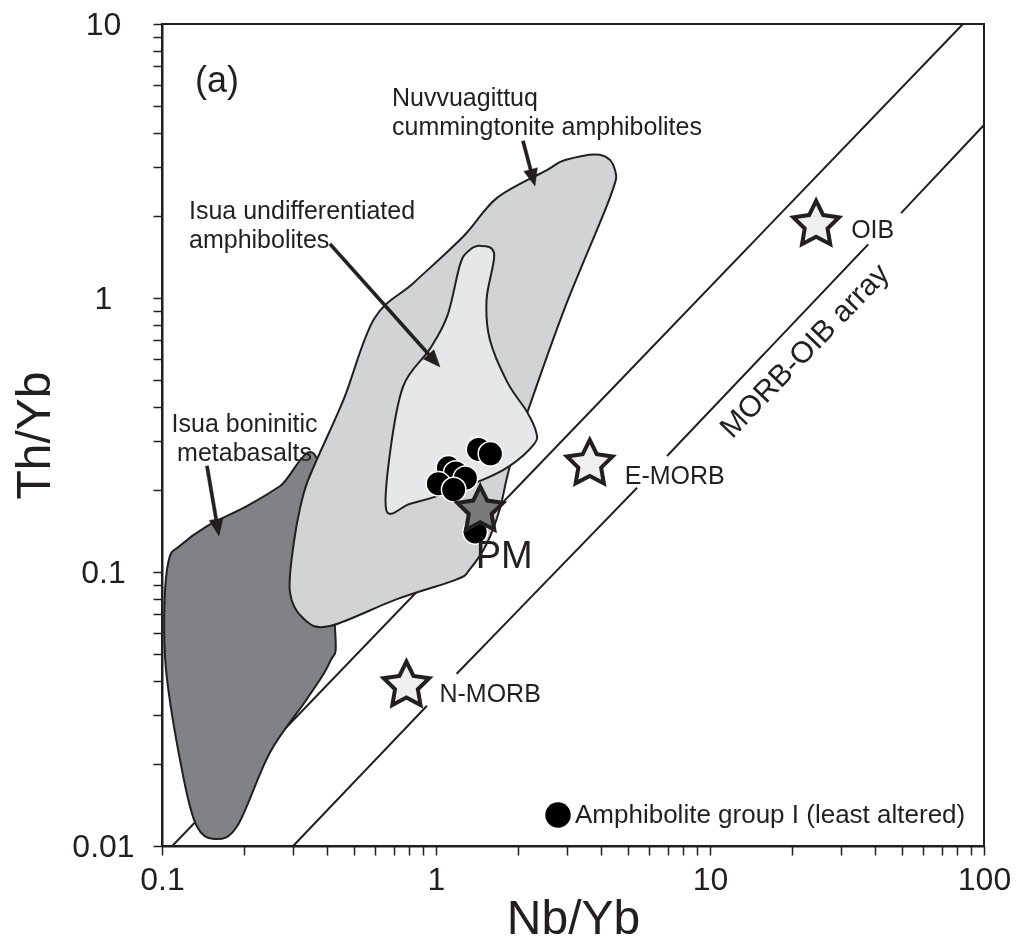 This screenshot has height=946, width=1034. What do you see at coordinates (710, 878) in the screenshot?
I see `x-tick-label: 10` at bounding box center [710, 878].